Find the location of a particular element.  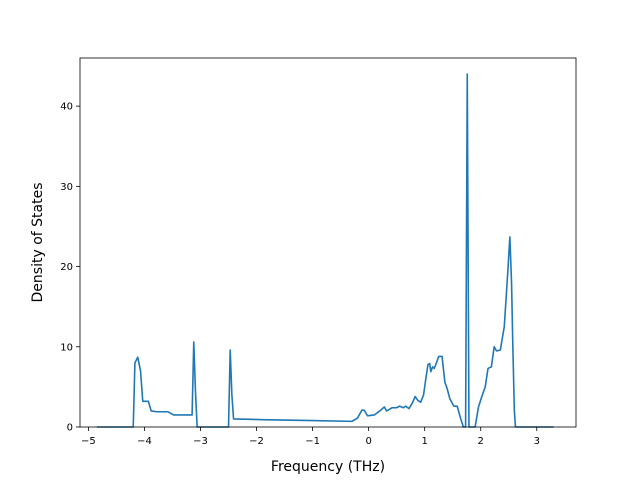

x-tick-label: −4 is located at coordinates (144, 441).